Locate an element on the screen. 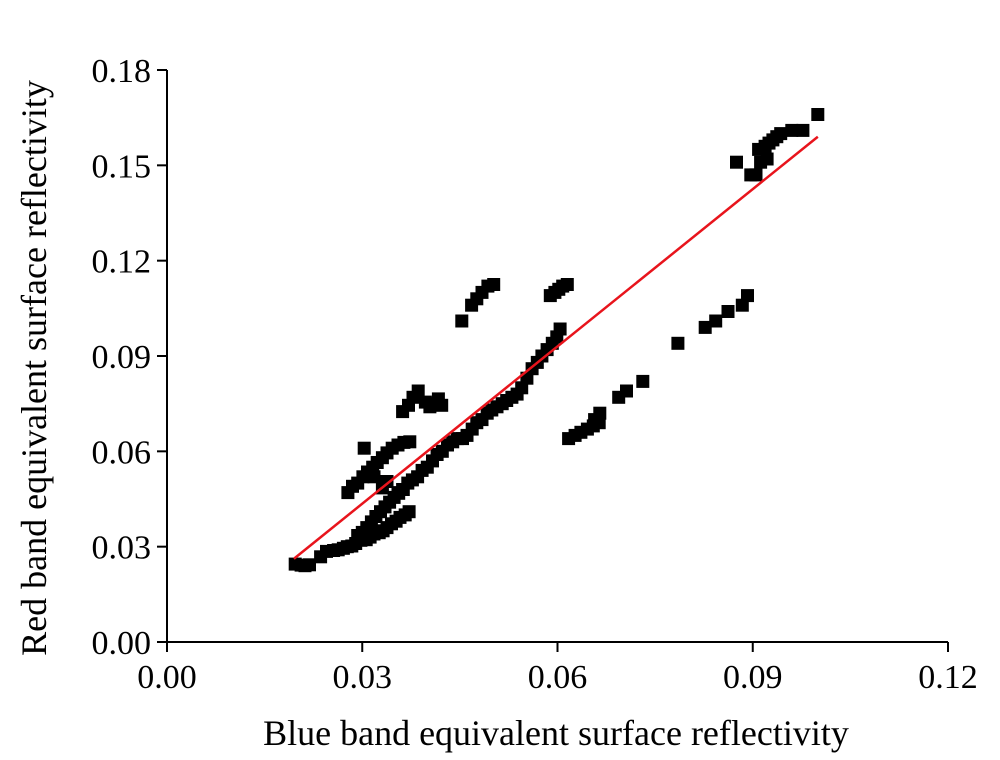  x-tick-label: 0.06 is located at coordinates (558, 677).